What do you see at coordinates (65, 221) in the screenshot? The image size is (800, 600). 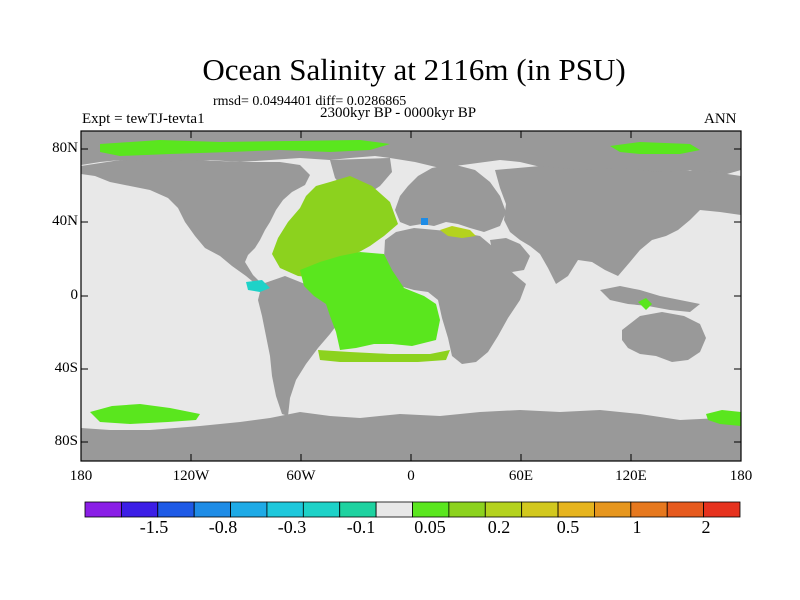 I see `lat-label-40n: 40N` at bounding box center [65, 221].